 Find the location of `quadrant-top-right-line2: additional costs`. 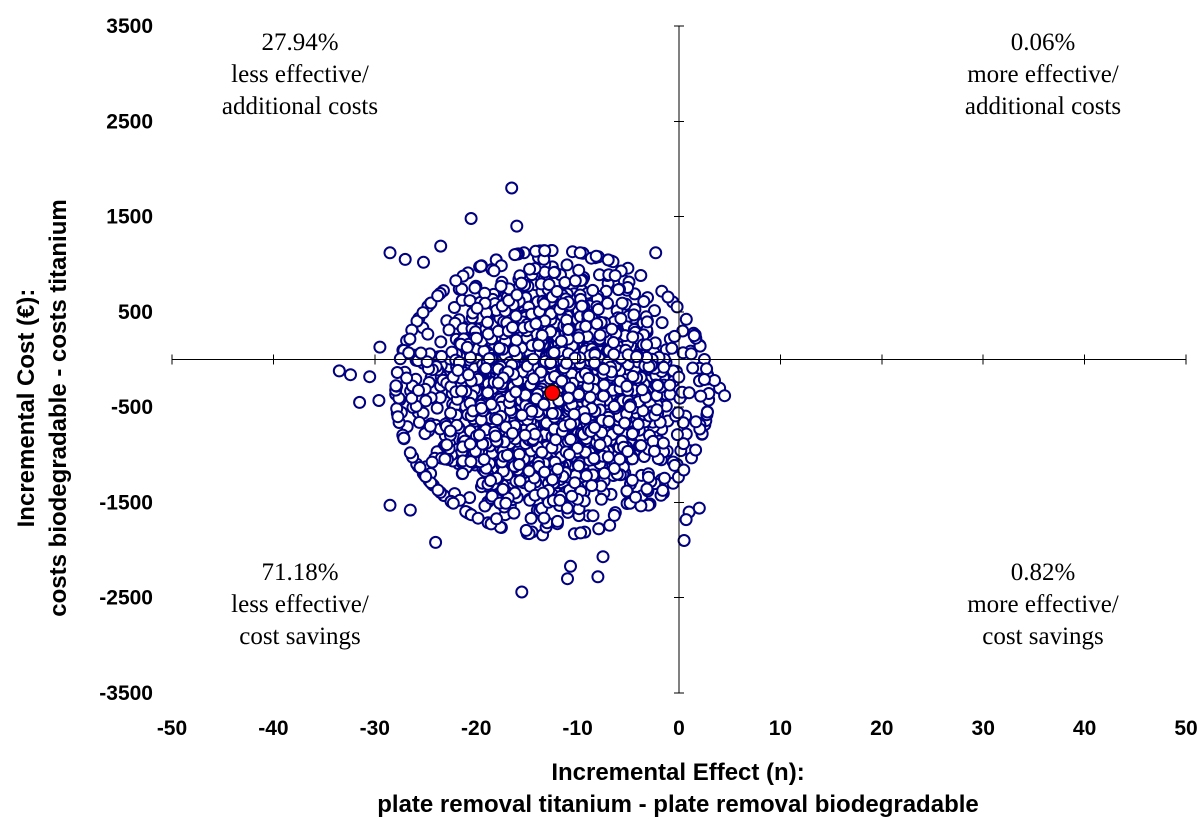

quadrant-top-right-line2: additional costs is located at coordinates (1043, 106).